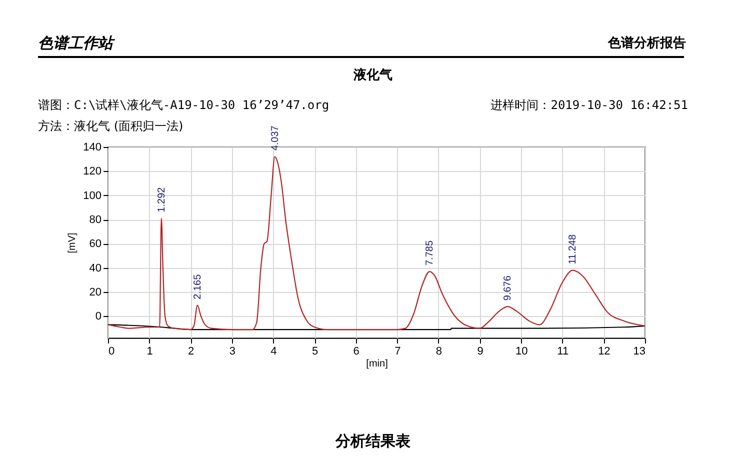  I want to click on y-tick-label: 20, so click(95, 292).